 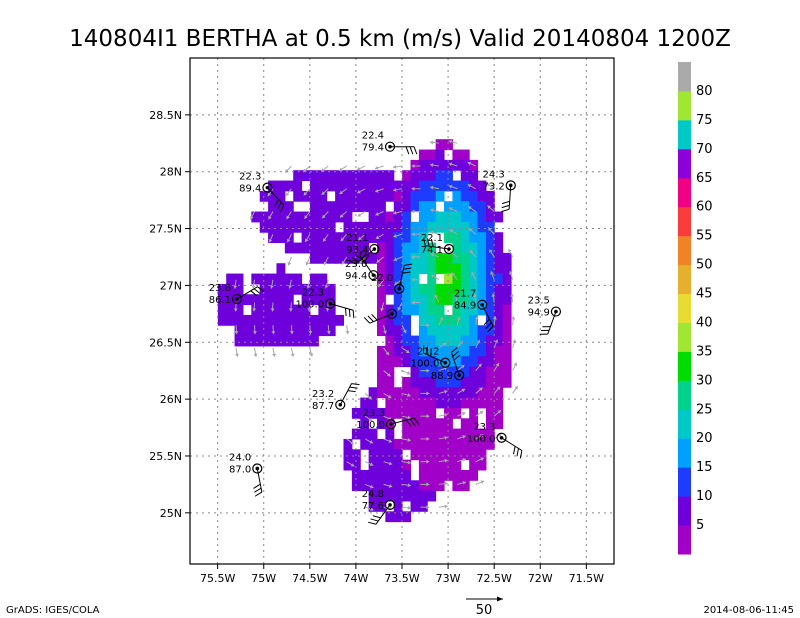 What do you see at coordinates (357, 250) in the screenshot?
I see `station-humidity: 93.4` at bounding box center [357, 250].